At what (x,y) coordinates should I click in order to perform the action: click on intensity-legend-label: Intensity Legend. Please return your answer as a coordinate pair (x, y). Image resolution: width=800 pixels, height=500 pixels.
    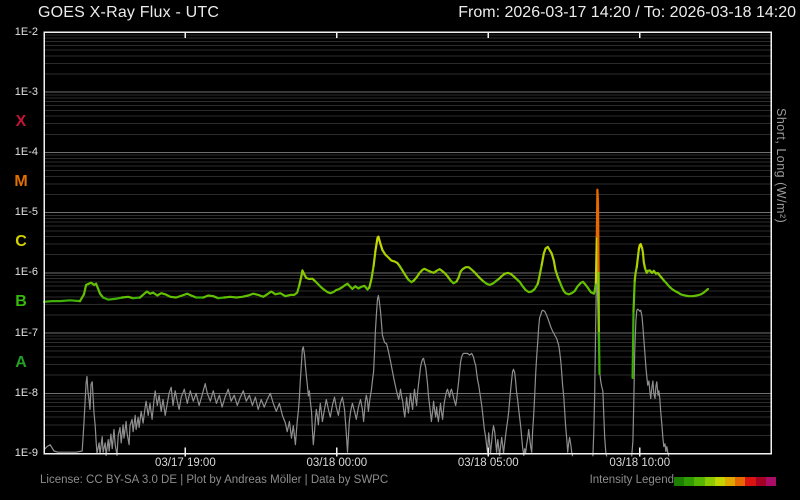
    Looking at the image, I should click on (631, 480).